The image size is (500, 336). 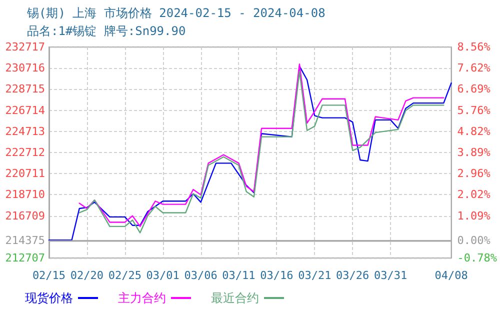 I want to click on y-tick-label: 232717, so click(x=25, y=47).